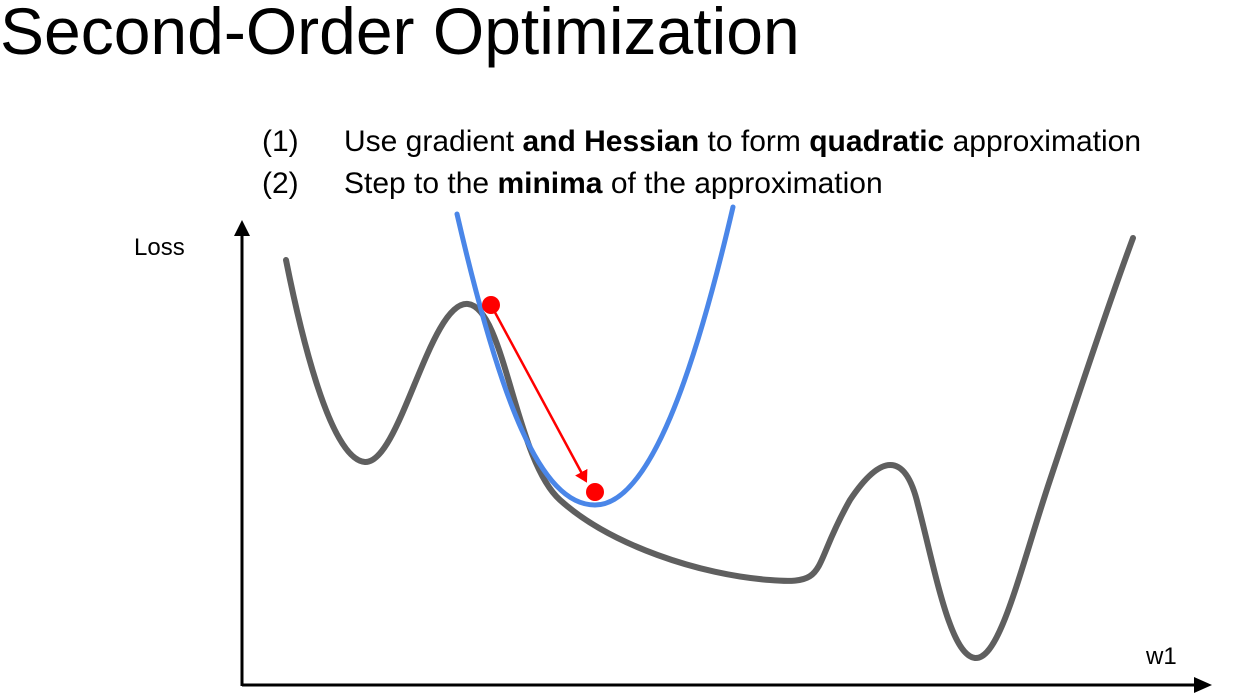 The width and height of the screenshot is (1244, 697). I want to click on step-2-text: Step to the minima of the approximation, so click(613, 183).